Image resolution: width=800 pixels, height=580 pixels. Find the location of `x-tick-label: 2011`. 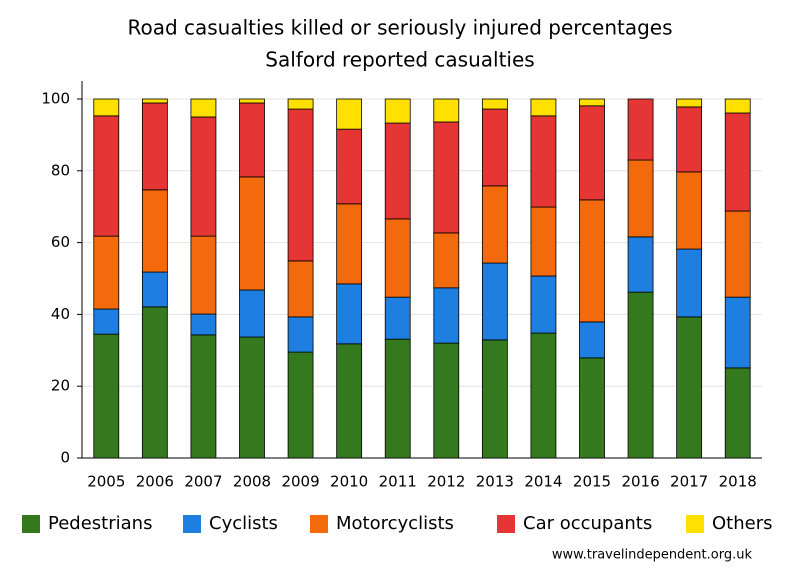

x-tick-label: 2011 is located at coordinates (398, 482).